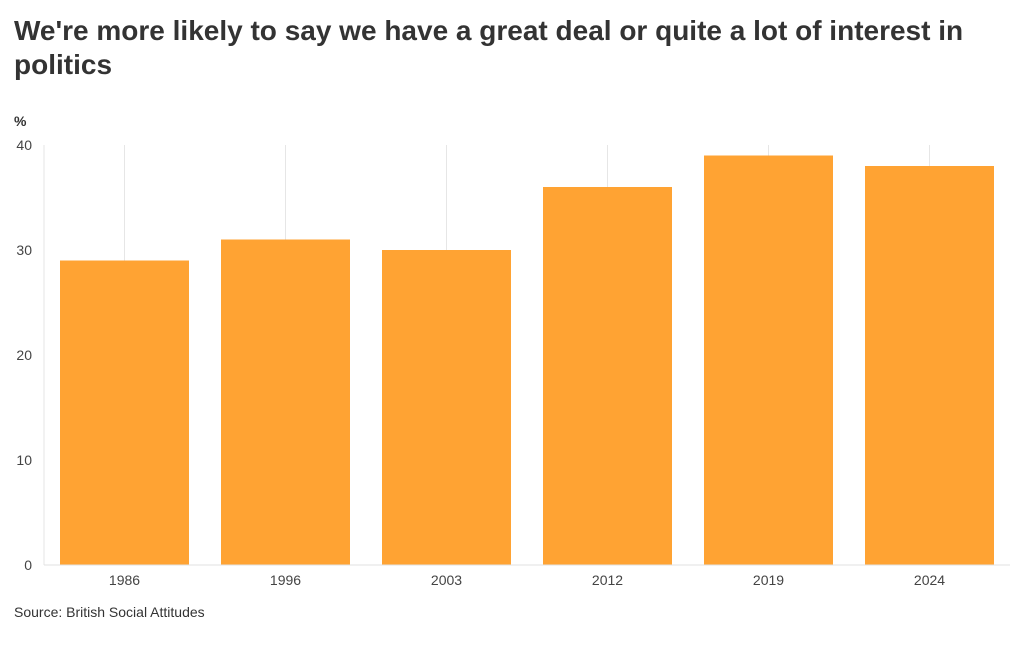  Describe the element at coordinates (24, 250) in the screenshot. I see `y-tick-30: 30` at that location.